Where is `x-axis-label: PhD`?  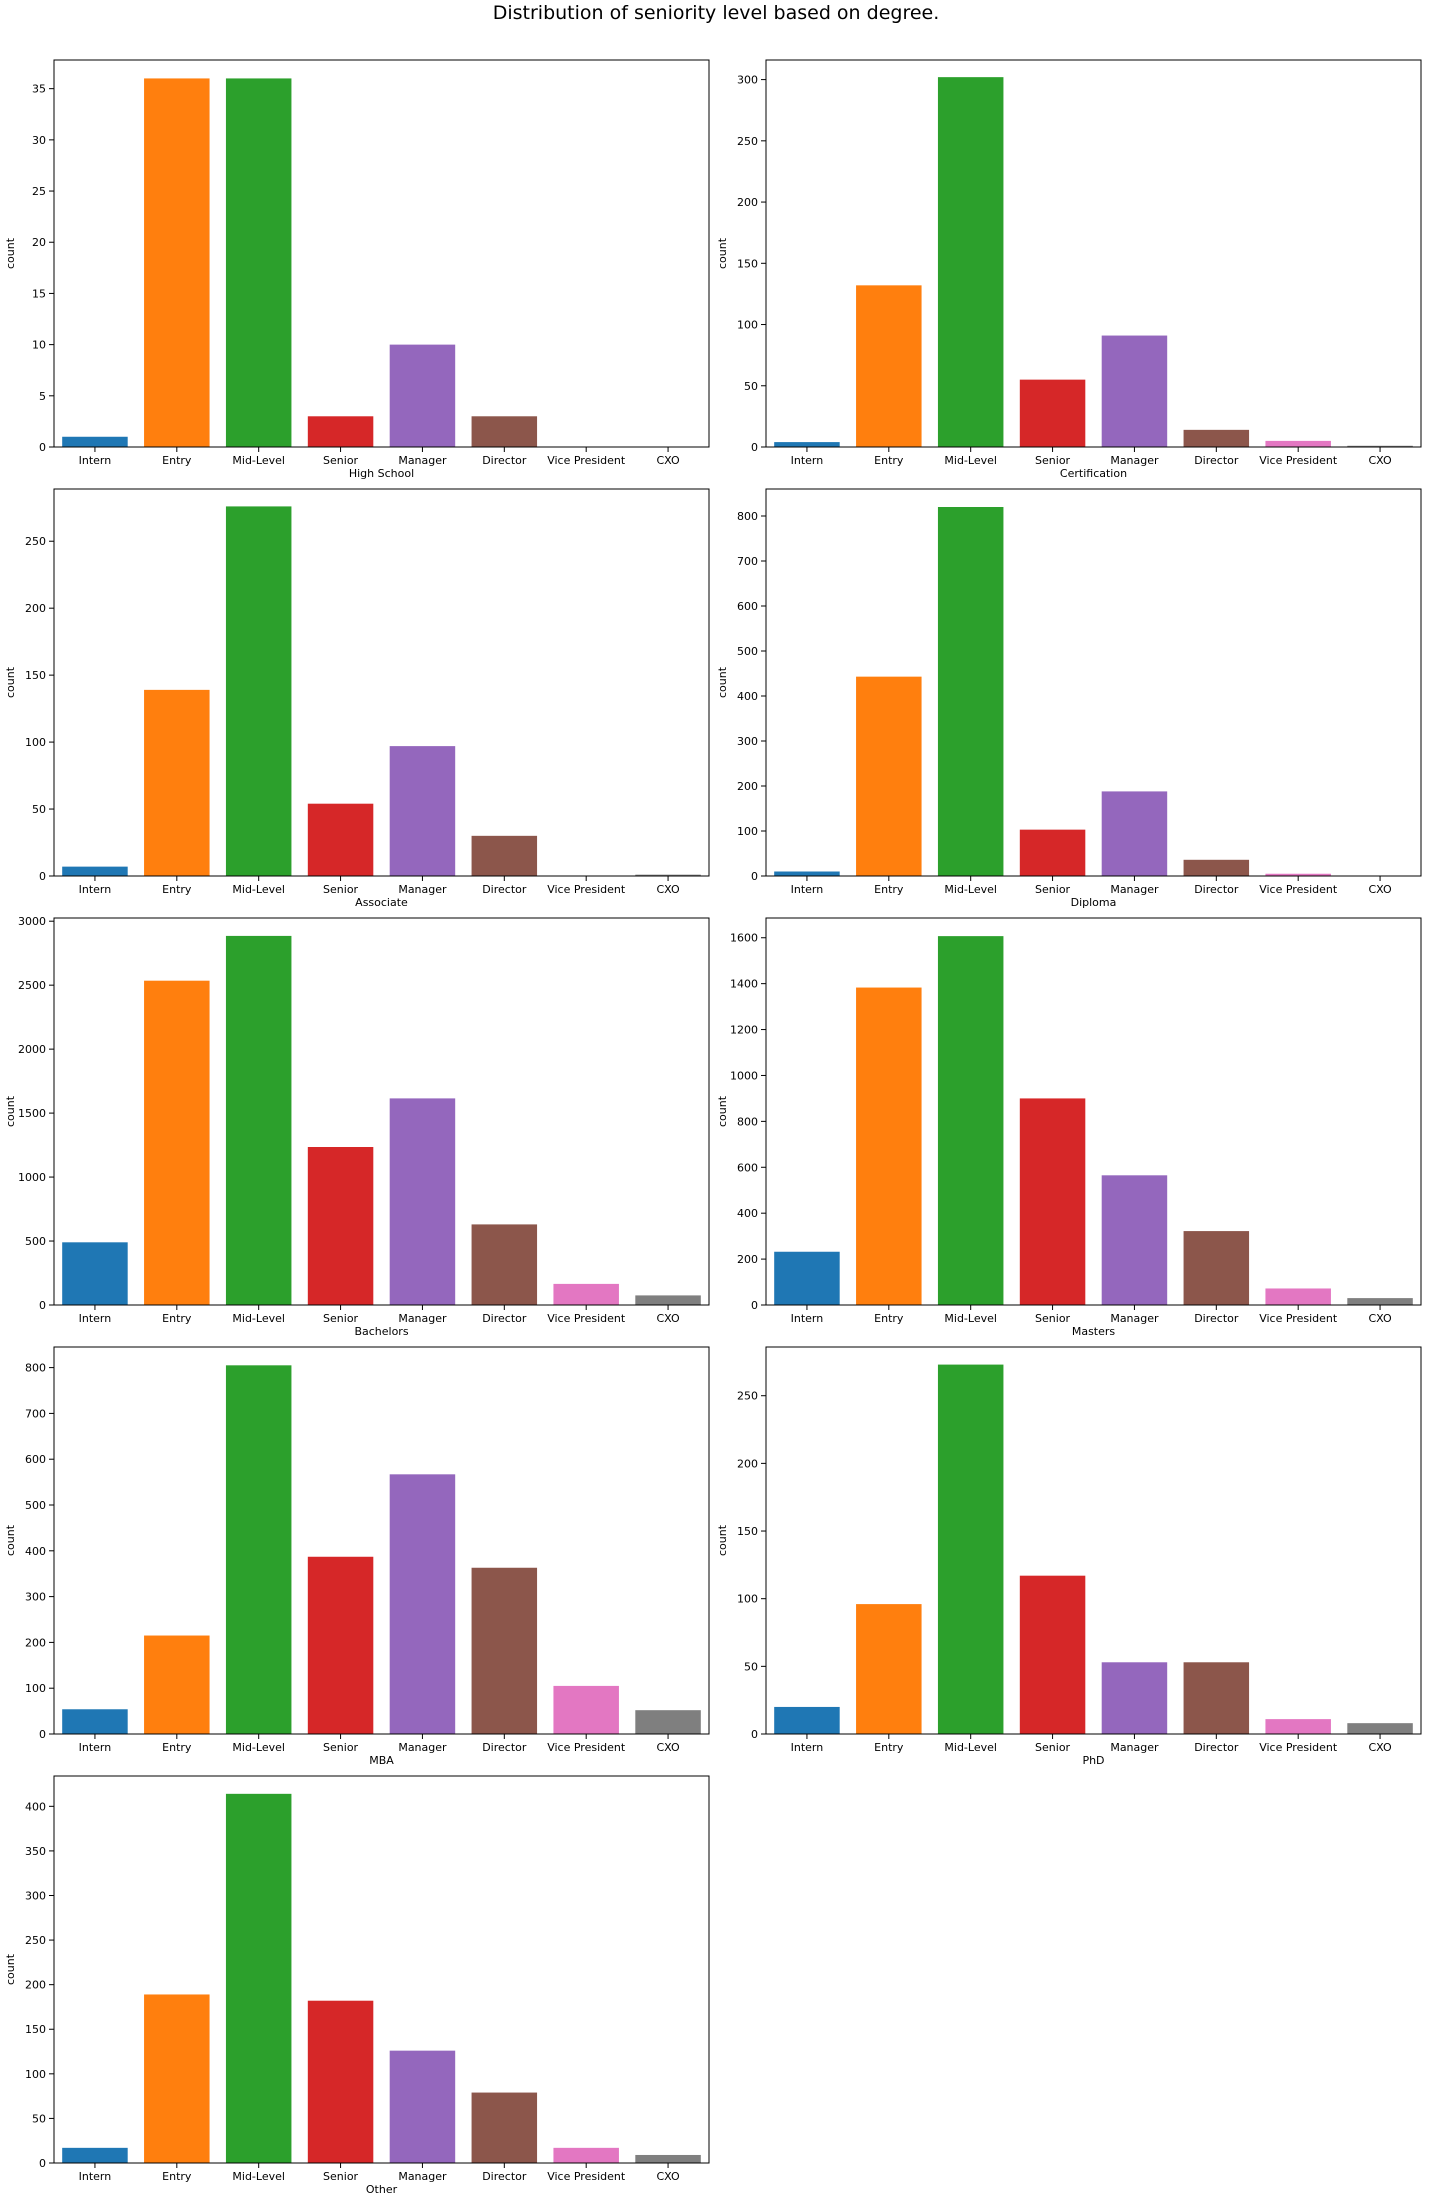 x-axis-label: PhD is located at coordinates (1093, 1760).